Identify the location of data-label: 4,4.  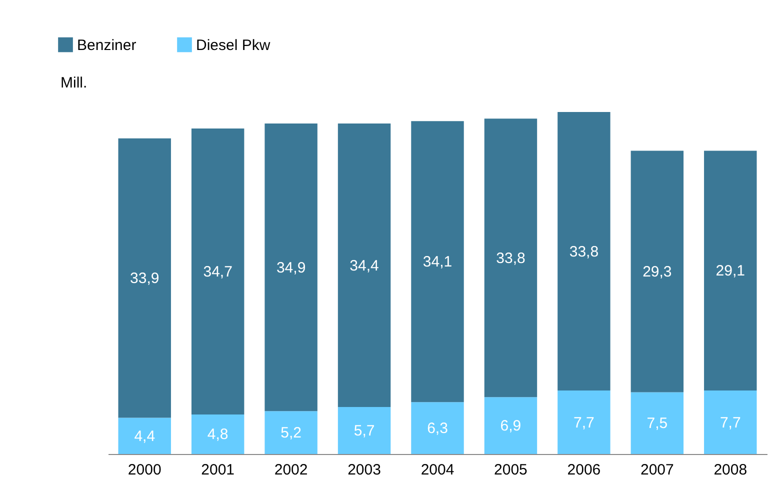
(145, 436).